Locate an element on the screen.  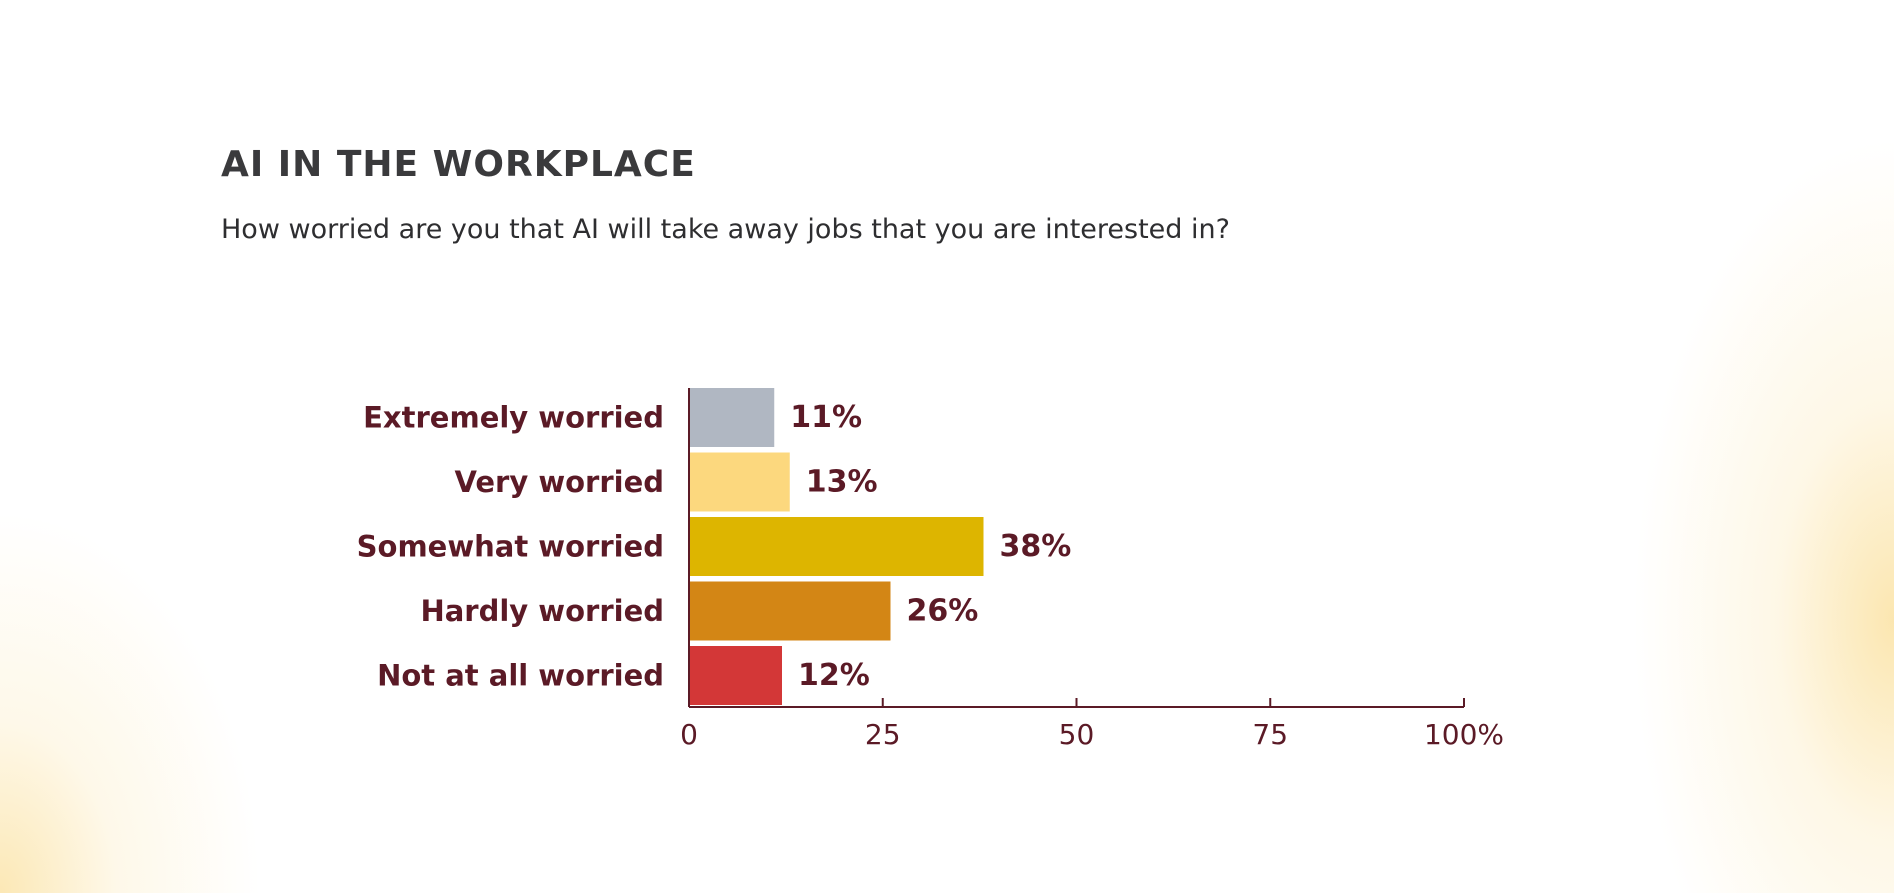
category-label: Extremely worried is located at coordinates (513, 418).